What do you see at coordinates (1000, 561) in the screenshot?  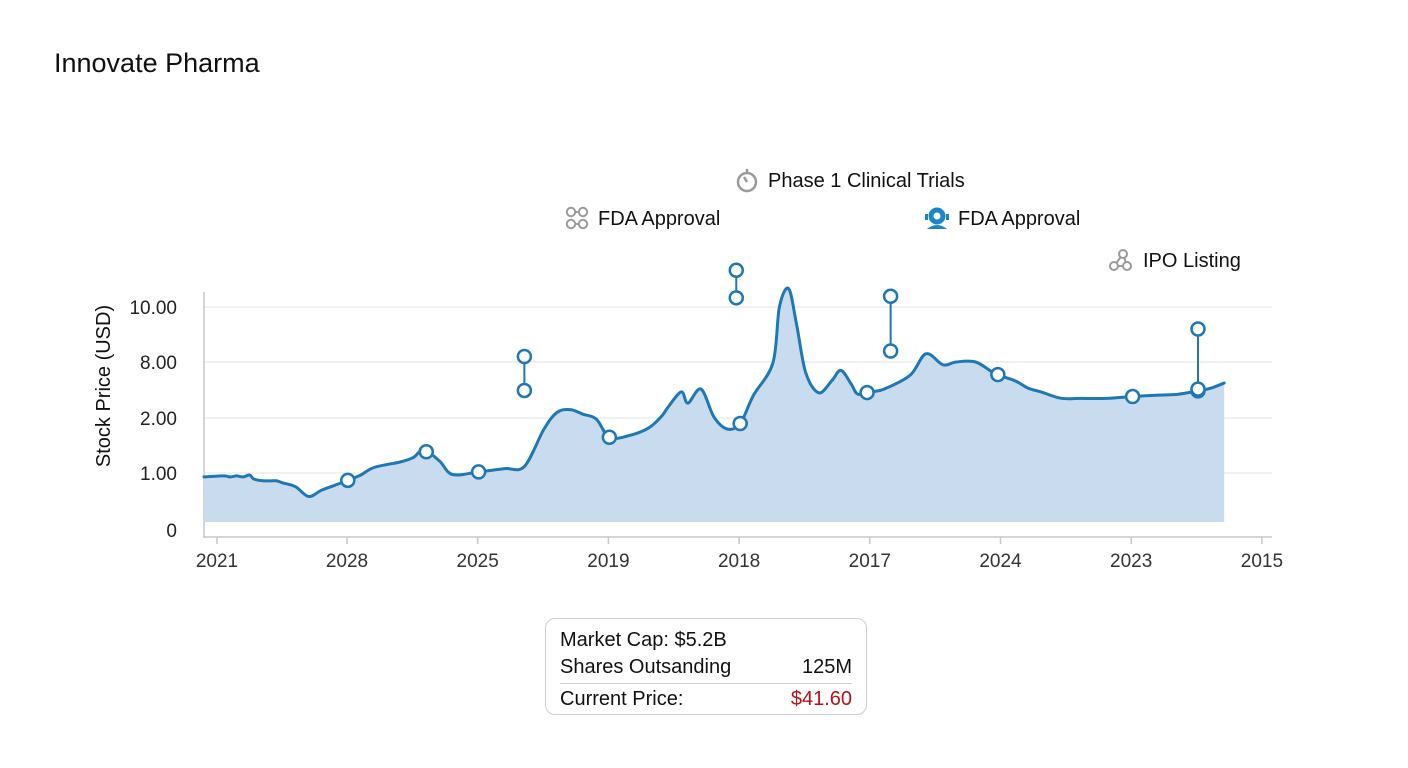 I see `x-tick-label: 2024` at bounding box center [1000, 561].